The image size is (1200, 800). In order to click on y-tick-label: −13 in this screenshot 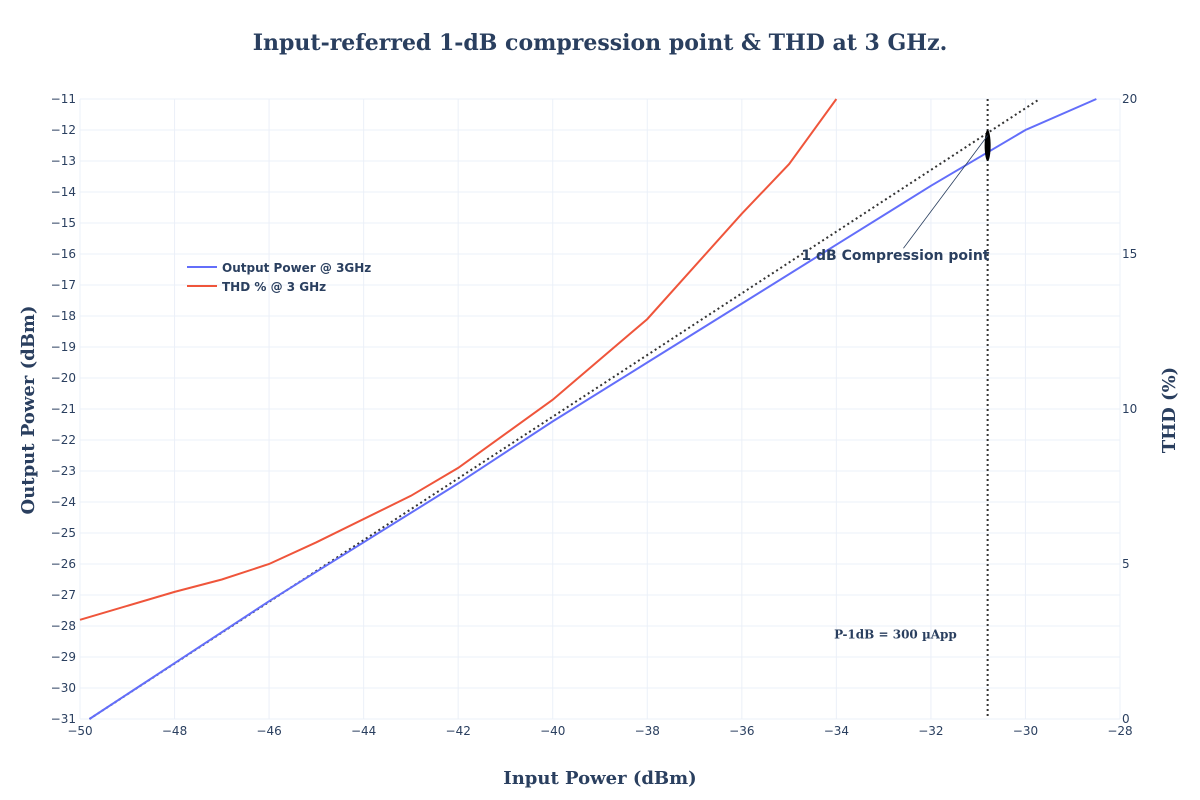, I will do `click(63, 161)`.